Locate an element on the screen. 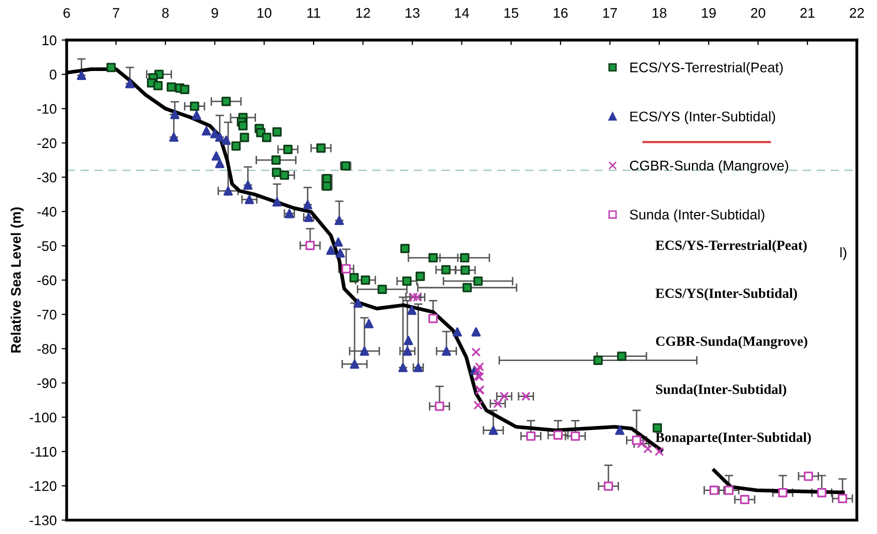 The height and width of the screenshot is (534, 877). x-tick-label: 17 is located at coordinates (610, 13).